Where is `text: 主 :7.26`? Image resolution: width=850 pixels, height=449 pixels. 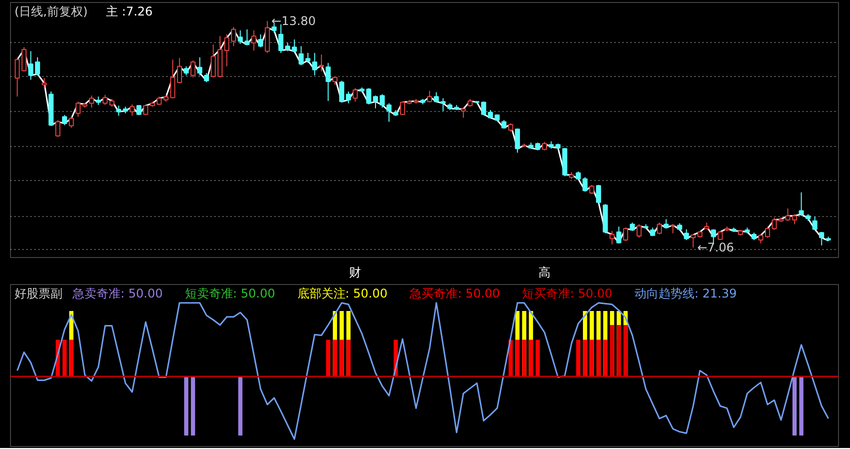 text: 主 :7.26 is located at coordinates (129, 11).